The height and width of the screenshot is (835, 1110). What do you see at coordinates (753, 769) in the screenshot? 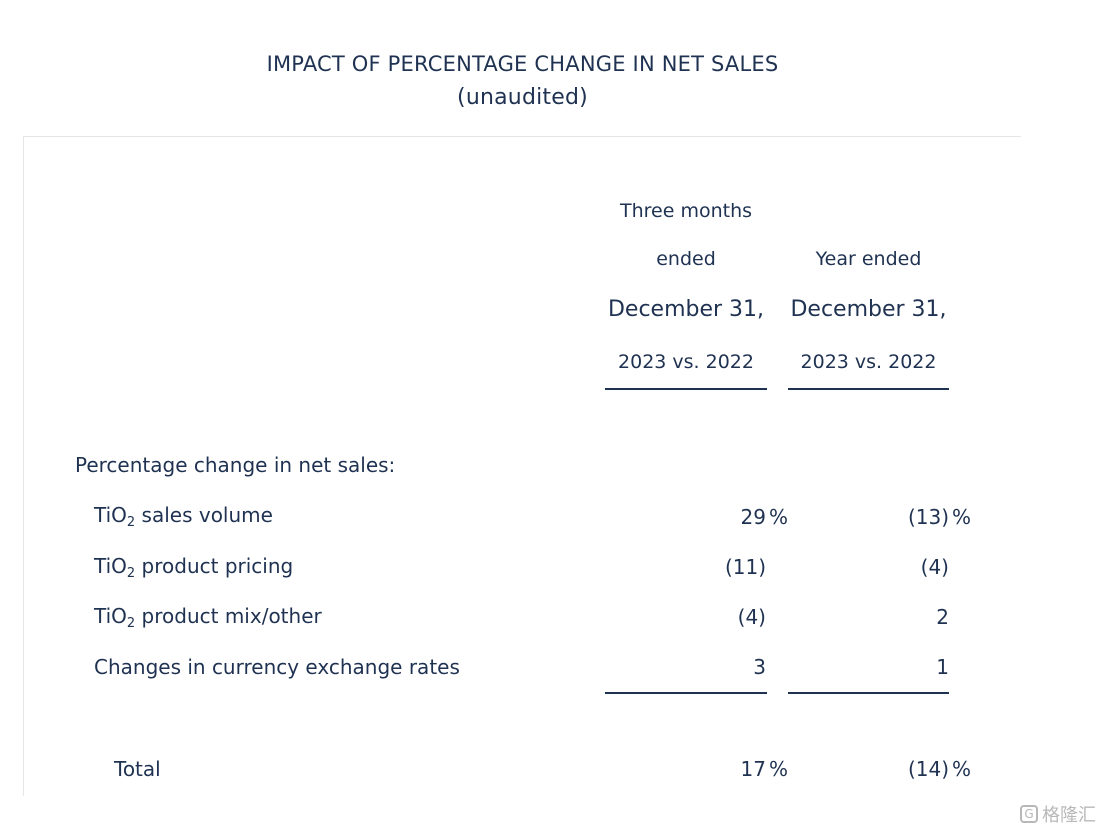
I see `total-three-months: 17` at bounding box center [753, 769].